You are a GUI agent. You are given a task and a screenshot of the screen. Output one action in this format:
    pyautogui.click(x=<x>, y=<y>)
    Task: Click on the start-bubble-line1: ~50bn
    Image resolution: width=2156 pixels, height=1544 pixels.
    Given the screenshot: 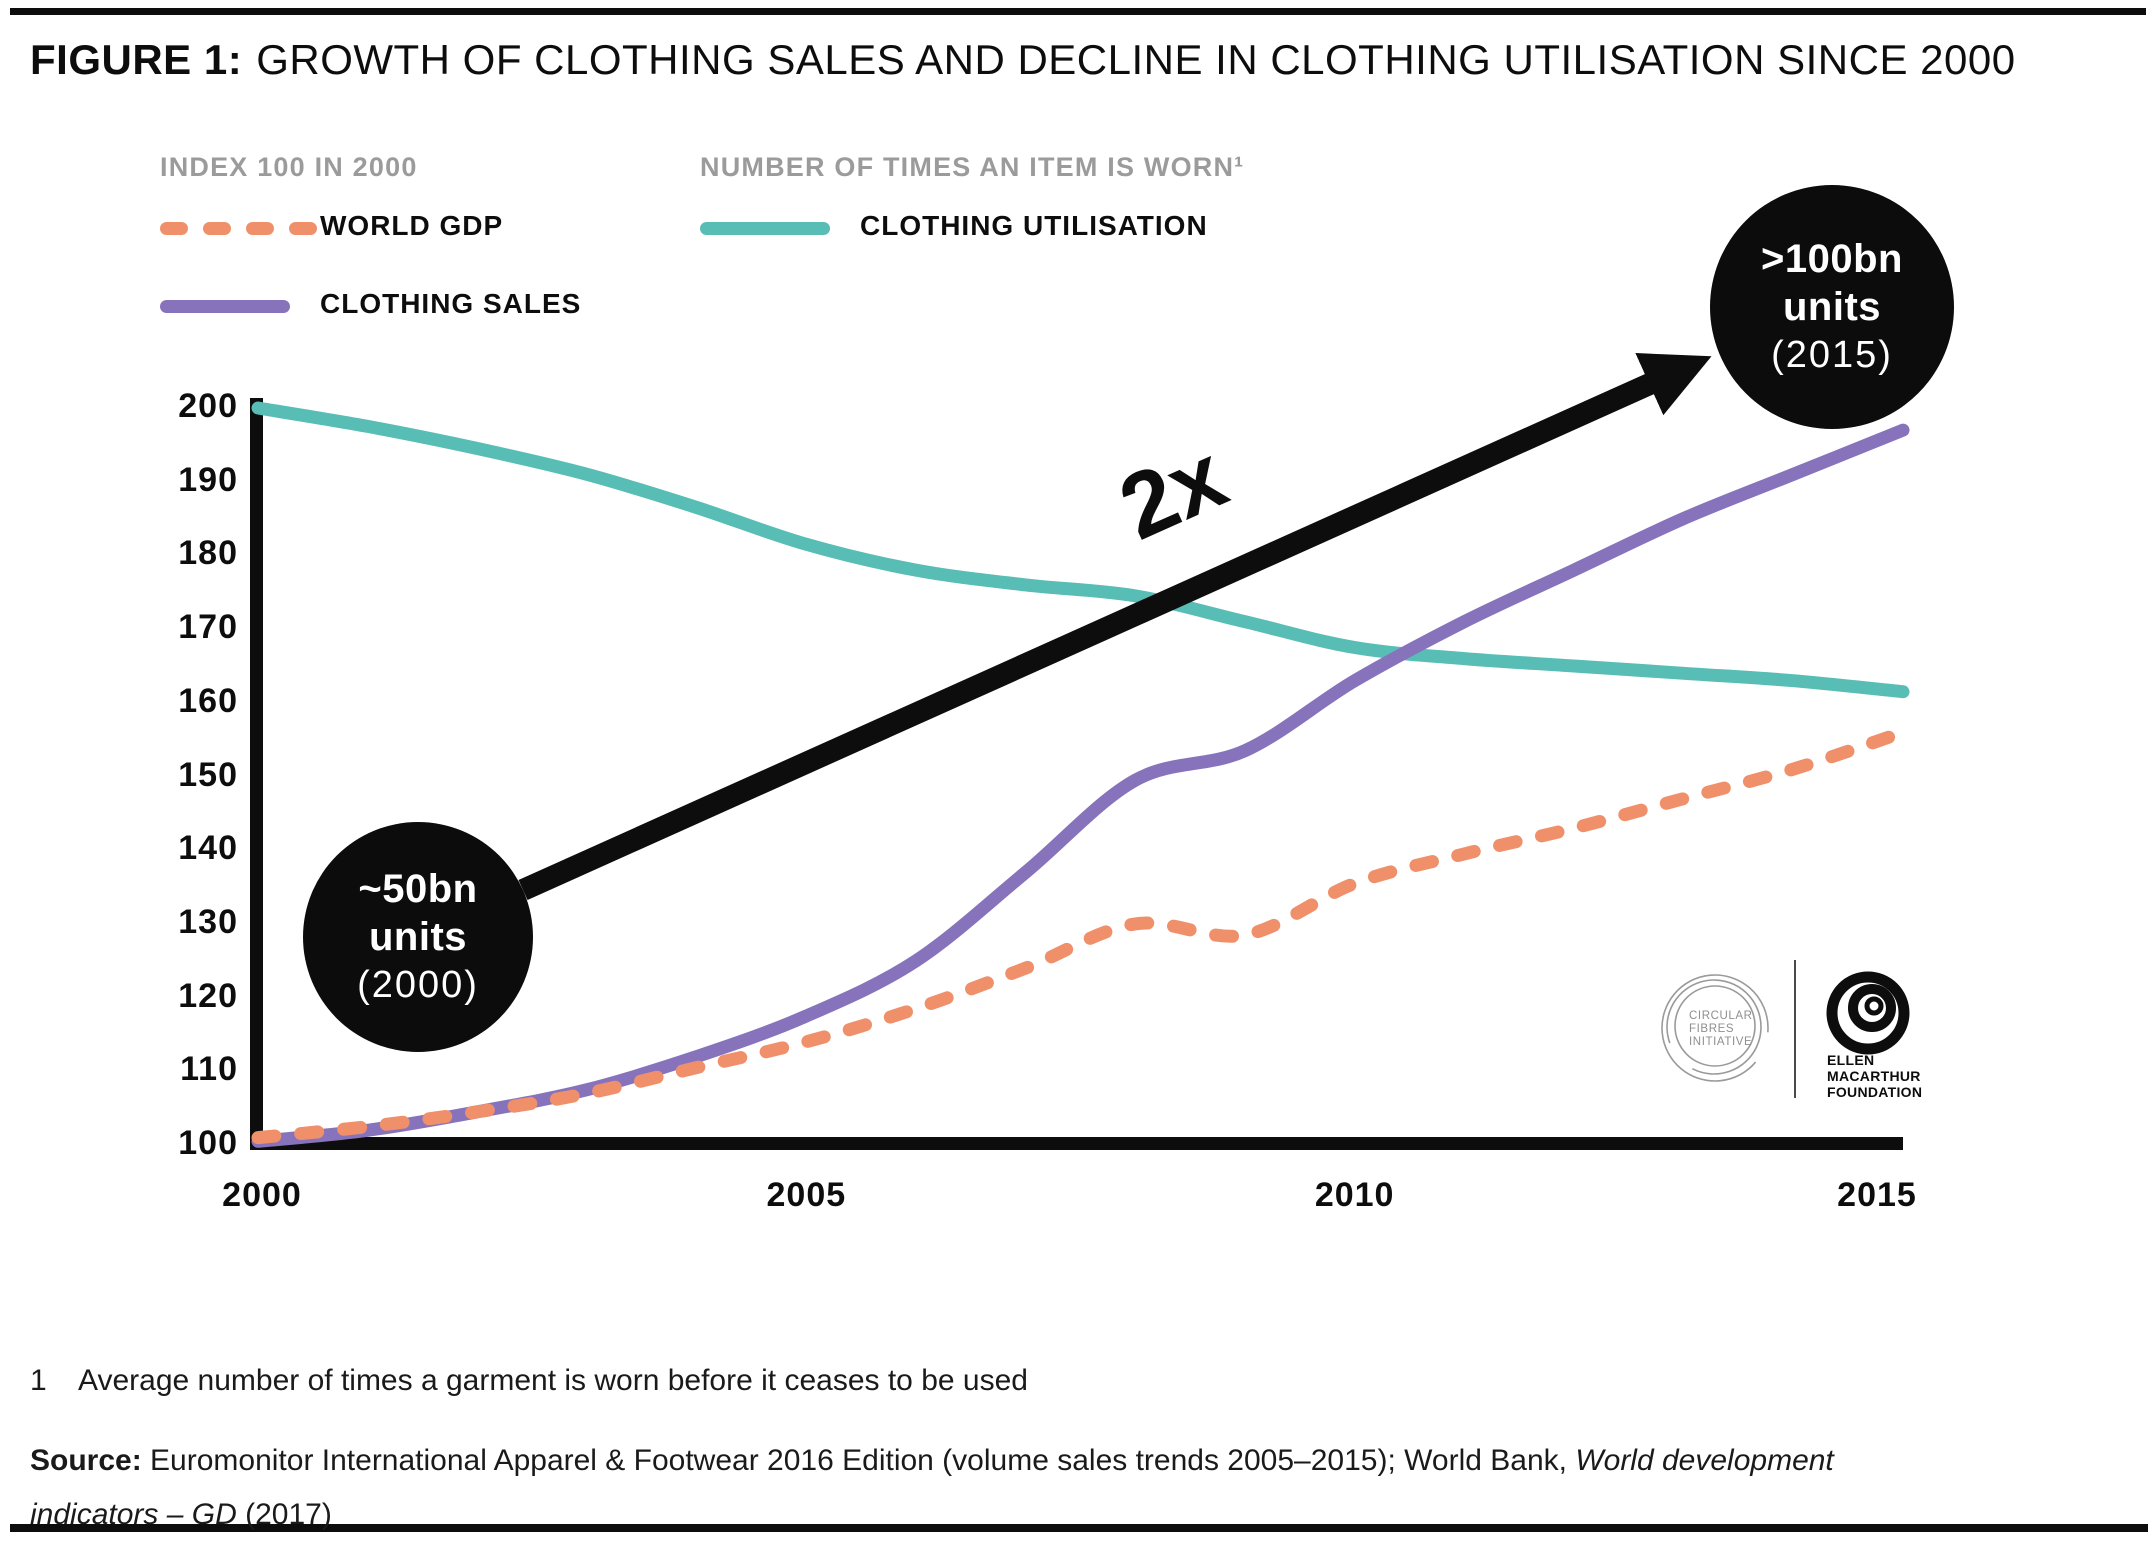 What is the action you would take?
    pyautogui.click(x=418, y=889)
    